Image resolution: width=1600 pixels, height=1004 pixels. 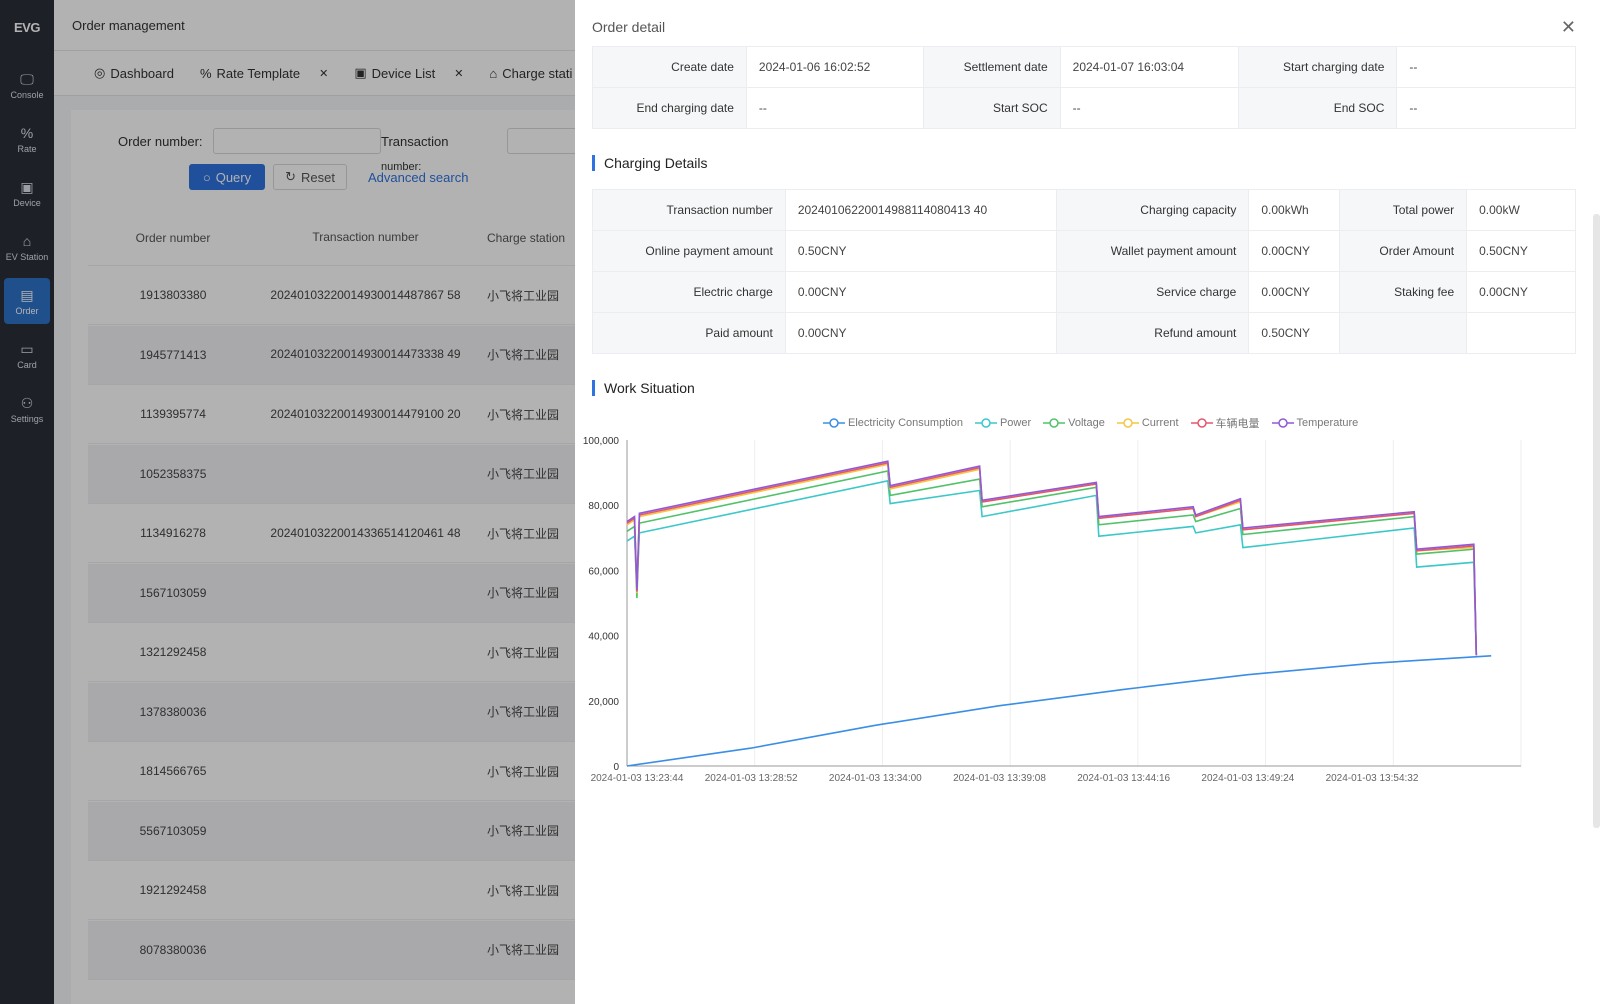 I want to click on legend-label: Temperature, so click(x=1327, y=423).